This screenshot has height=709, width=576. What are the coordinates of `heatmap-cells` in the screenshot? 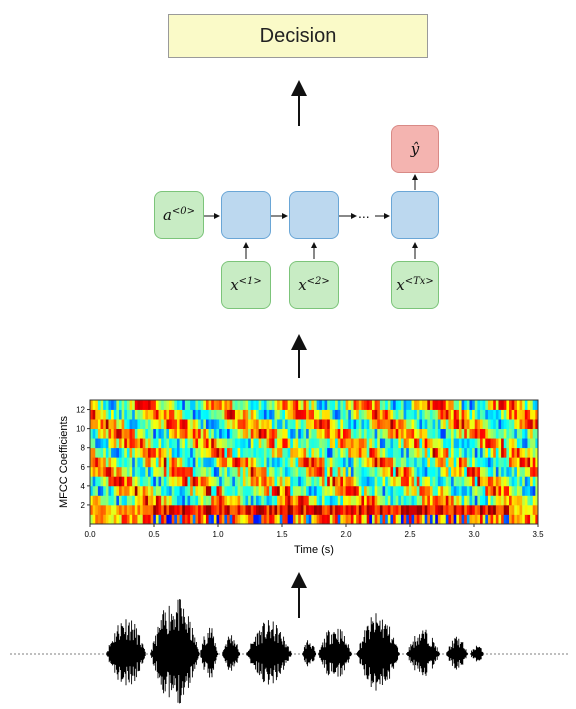 It's located at (314, 462).